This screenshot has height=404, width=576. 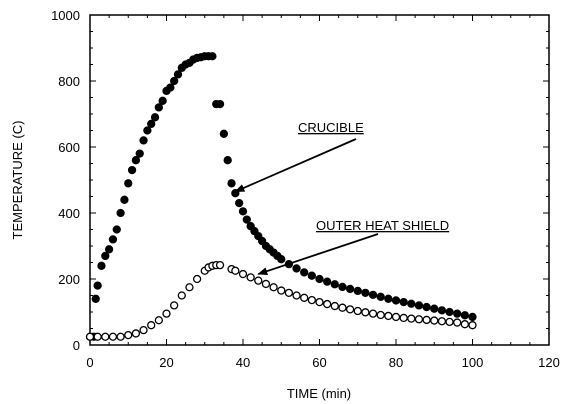 What do you see at coordinates (473, 362) in the screenshot?
I see `x-tick-label: 100` at bounding box center [473, 362].